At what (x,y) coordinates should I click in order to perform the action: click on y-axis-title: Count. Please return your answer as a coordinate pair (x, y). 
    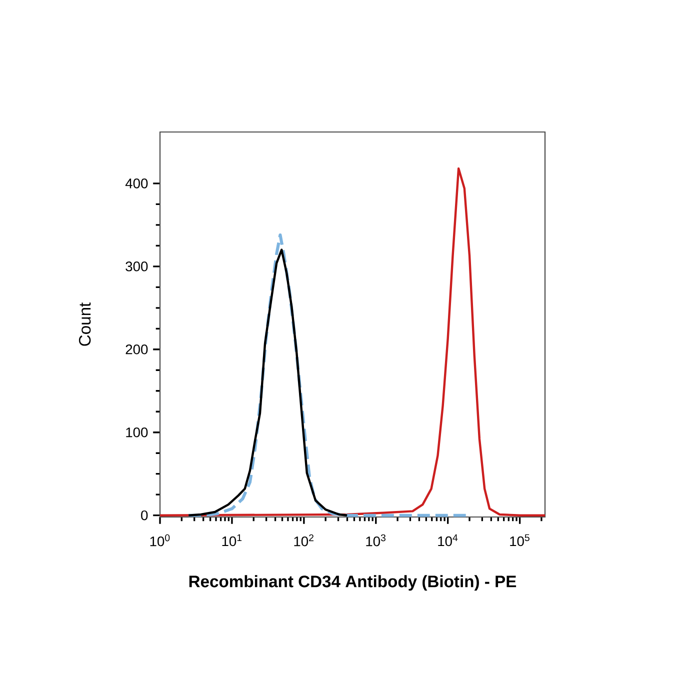
    Looking at the image, I should click on (84, 324).